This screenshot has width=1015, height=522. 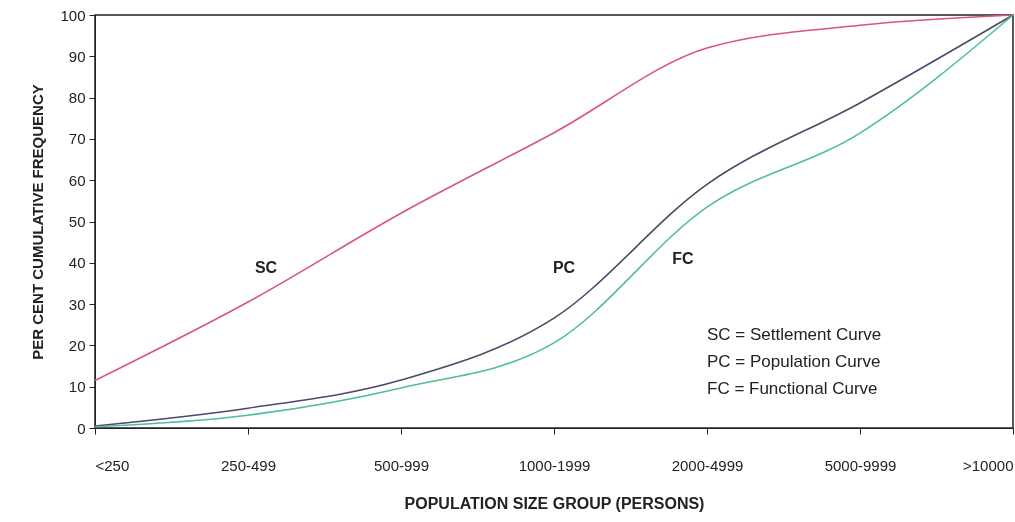 I want to click on y-tick-label: 20, so click(x=77, y=345).